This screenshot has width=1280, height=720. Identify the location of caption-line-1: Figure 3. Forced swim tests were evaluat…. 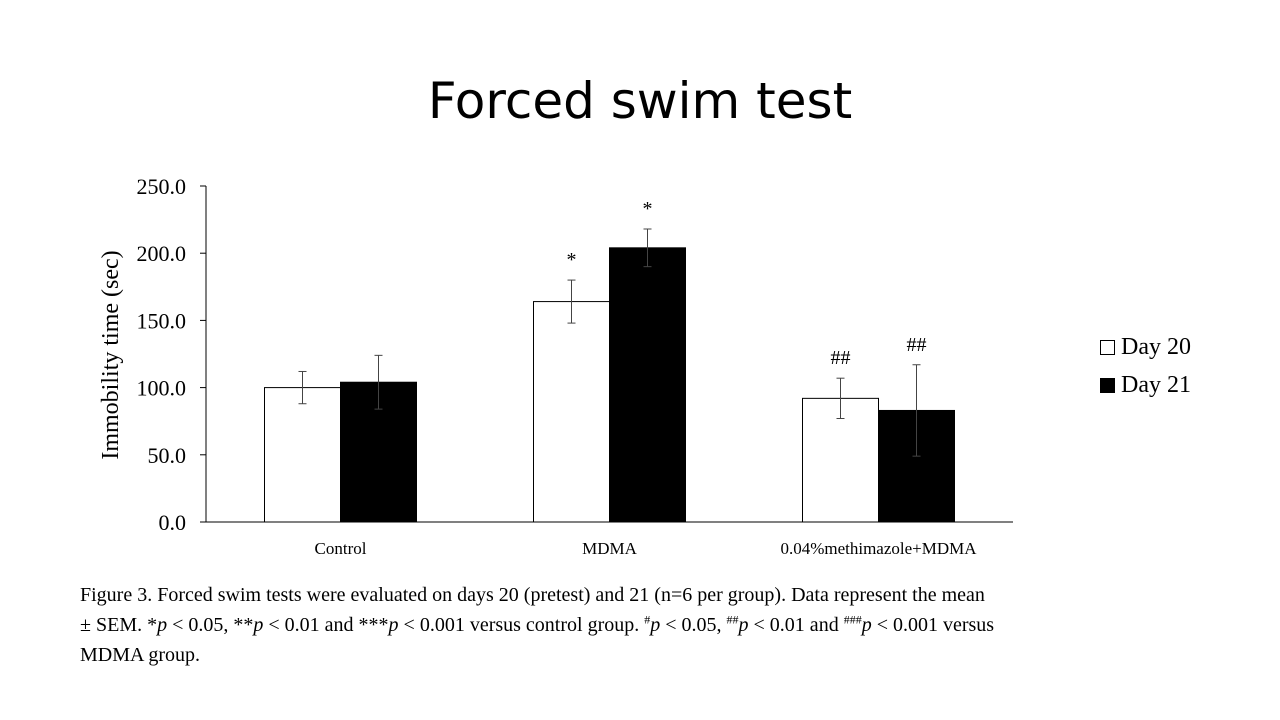
(532, 595).